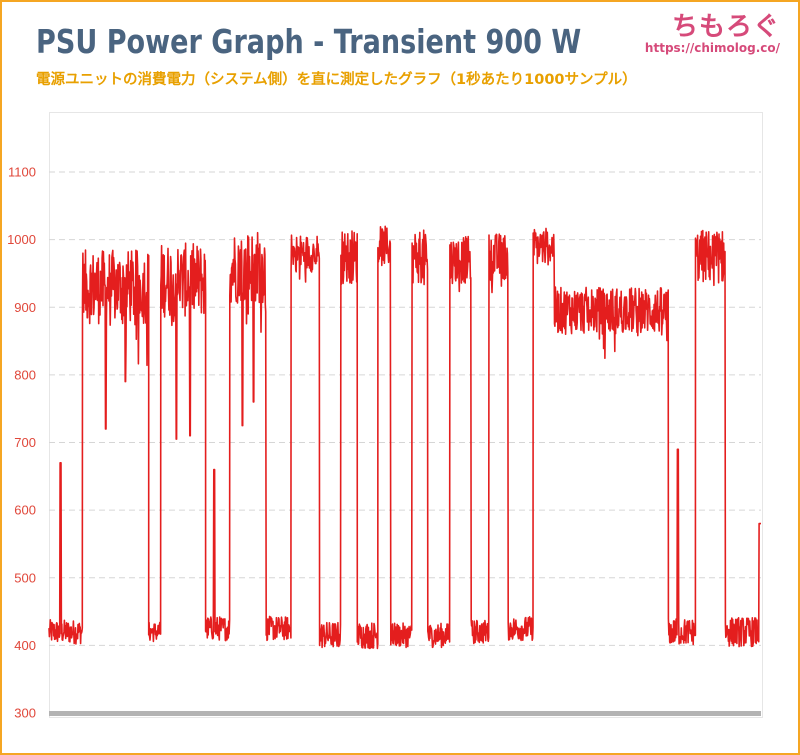 The height and width of the screenshot is (755, 800). I want to click on logo-url: https://chimolog.co/, so click(712, 48).